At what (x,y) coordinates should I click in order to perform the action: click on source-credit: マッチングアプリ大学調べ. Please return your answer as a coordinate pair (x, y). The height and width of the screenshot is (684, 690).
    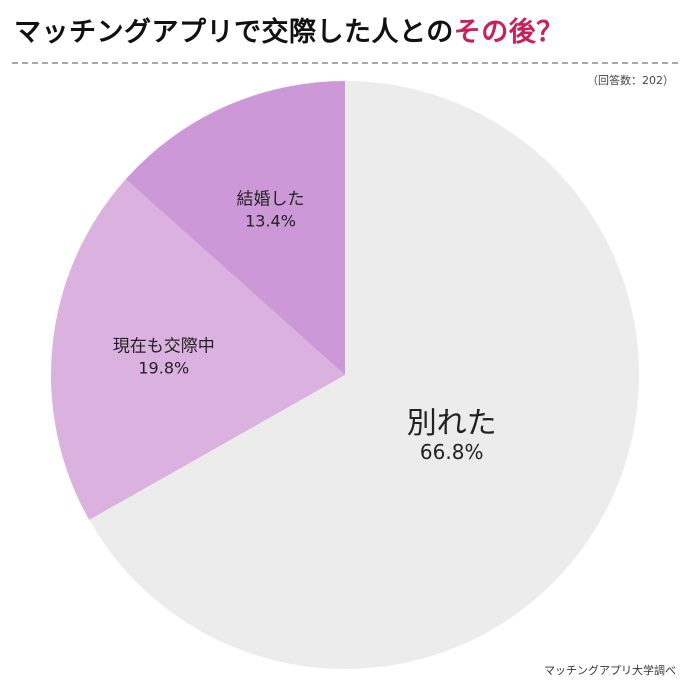
    Looking at the image, I should click on (610, 670).